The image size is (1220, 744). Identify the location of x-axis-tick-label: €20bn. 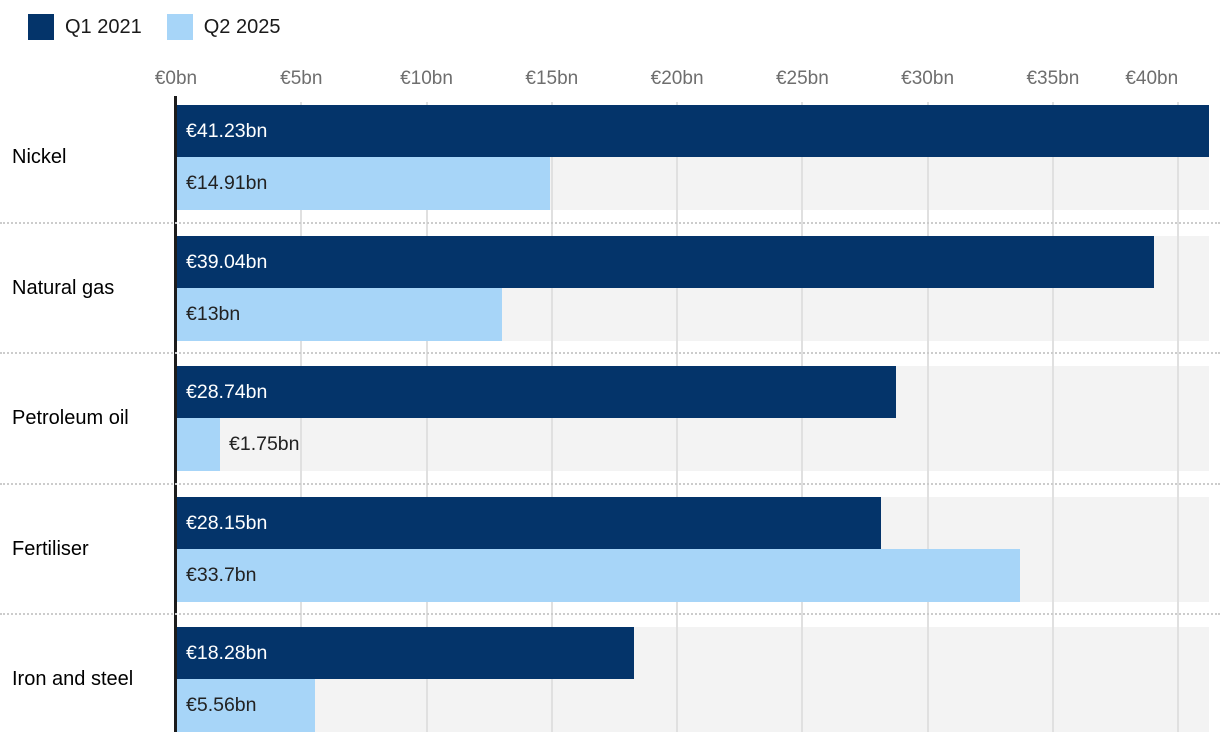
(677, 78).